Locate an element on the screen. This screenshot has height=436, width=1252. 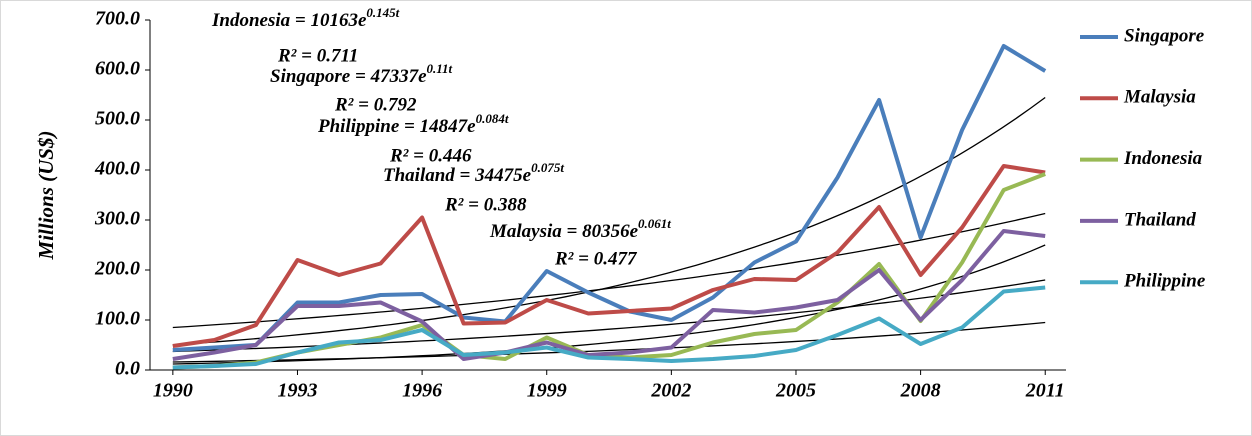
y-tick-label: 700.0 is located at coordinates (117, 19).